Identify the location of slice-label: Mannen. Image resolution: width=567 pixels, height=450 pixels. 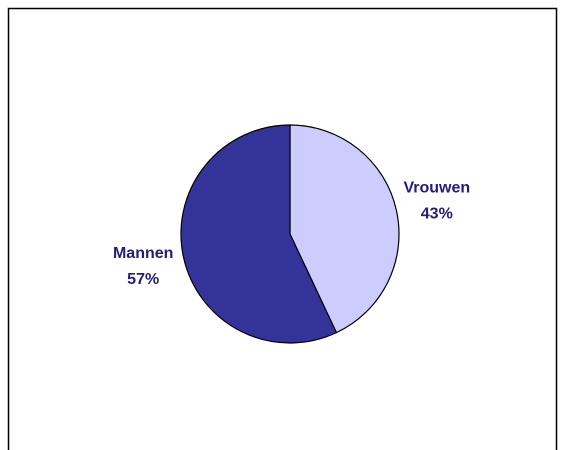
(143, 253).